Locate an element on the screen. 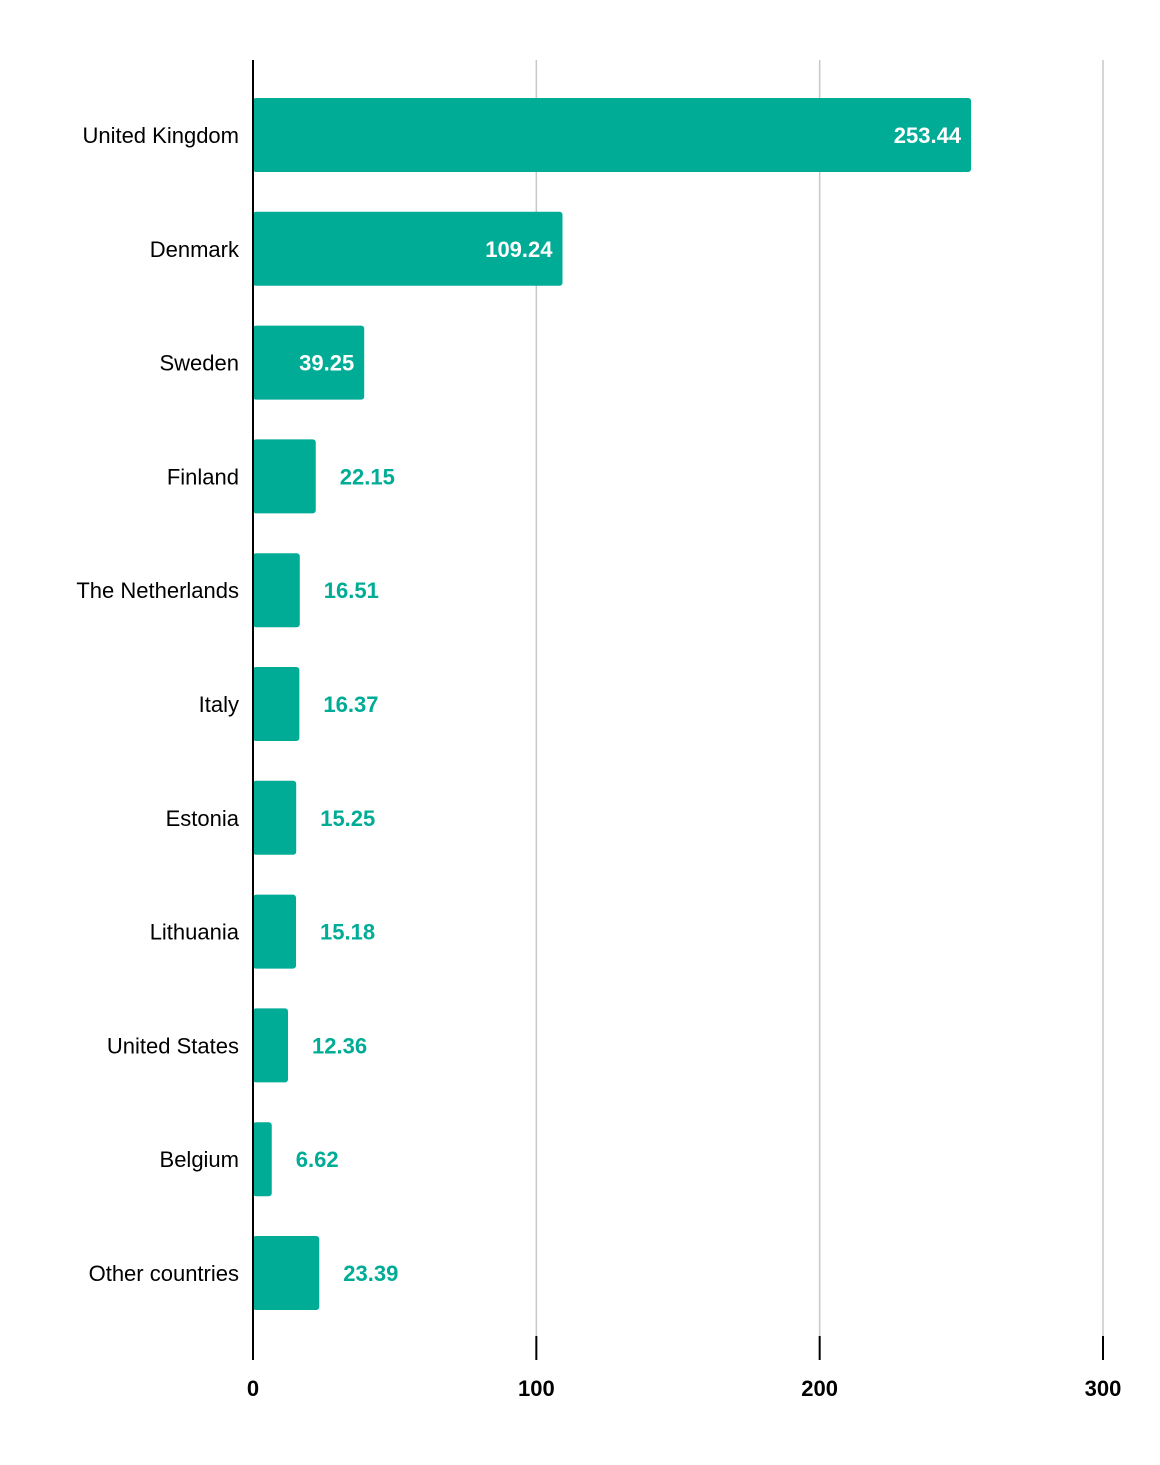 Image resolution: width=1160 pixels, height=1465 pixels. data-label-the-netherlands: 16.51 is located at coordinates (351, 590).